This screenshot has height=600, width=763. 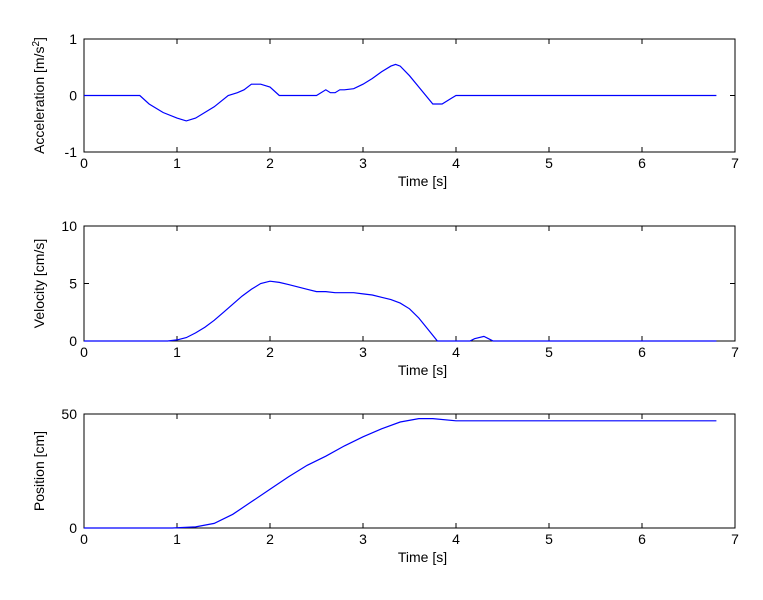 I want to click on position-y-tick-label: 50, so click(x=69, y=414).